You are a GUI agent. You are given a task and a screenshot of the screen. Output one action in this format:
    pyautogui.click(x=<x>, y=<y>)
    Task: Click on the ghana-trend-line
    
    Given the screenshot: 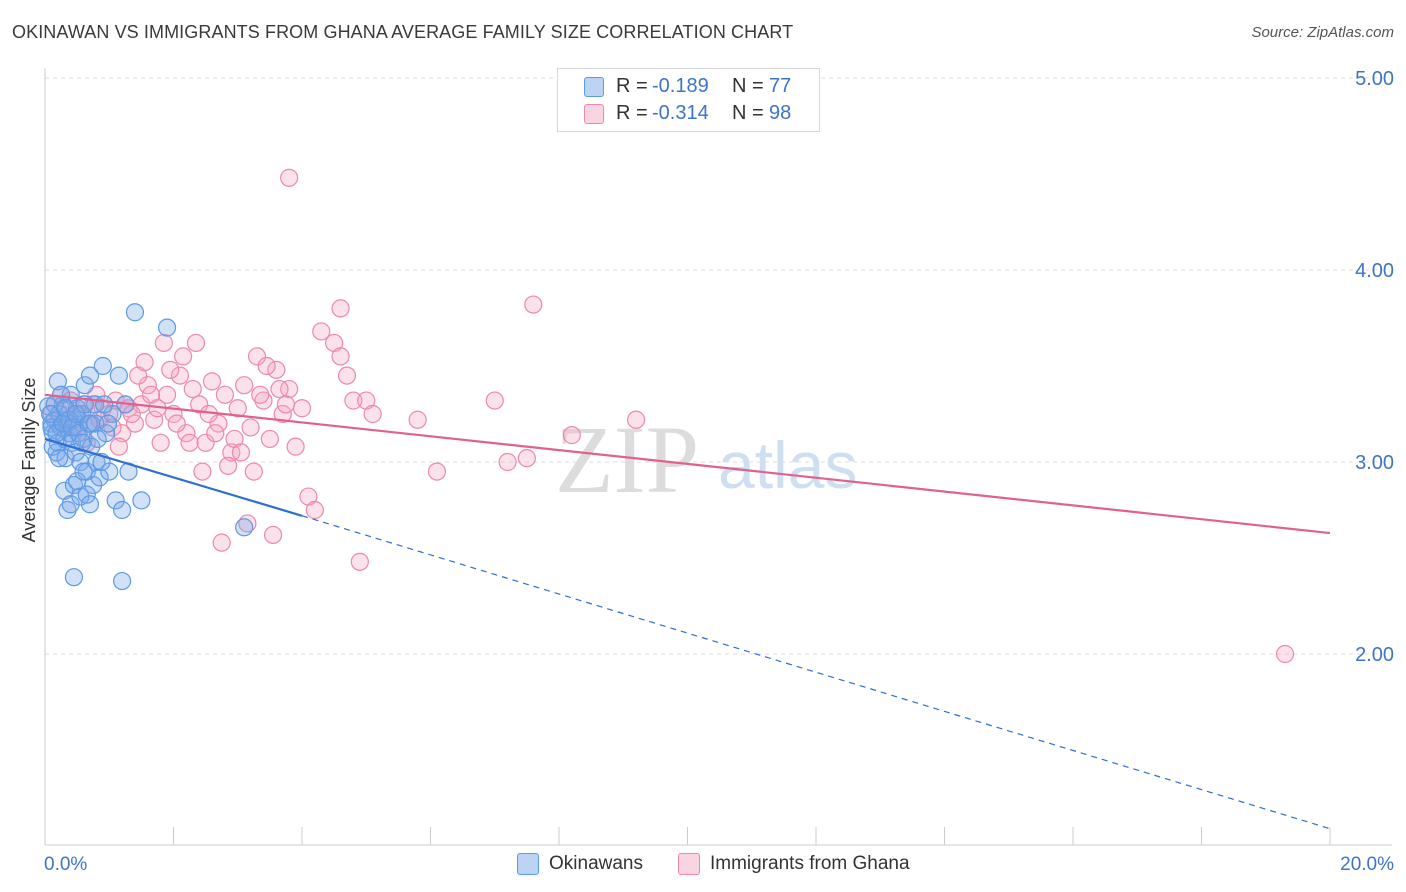 What is the action you would take?
    pyautogui.click(x=687, y=464)
    